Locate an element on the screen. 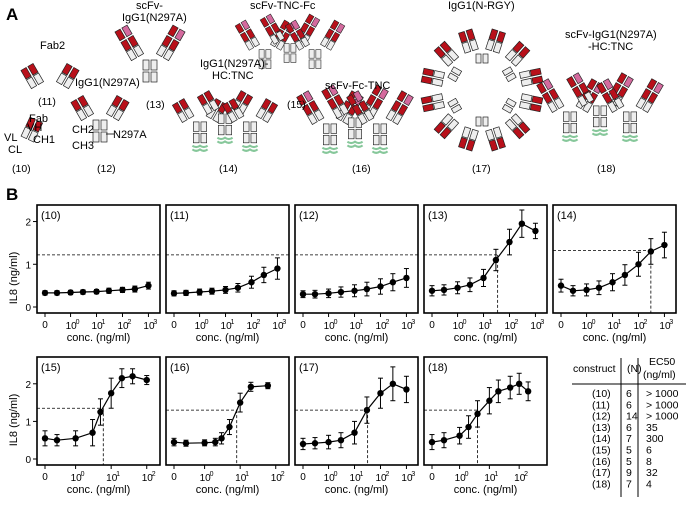  label-igg1-nrgy: IgG1(N-RGY) is located at coordinates (481, 6).